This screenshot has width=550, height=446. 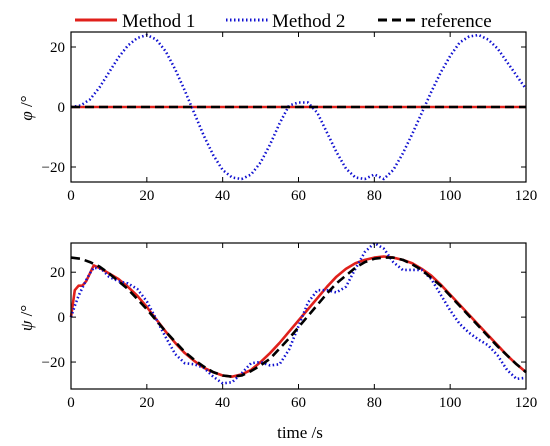 What do you see at coordinates (308, 21) in the screenshot?
I see `legend-label-method-2: Method 2` at bounding box center [308, 21].